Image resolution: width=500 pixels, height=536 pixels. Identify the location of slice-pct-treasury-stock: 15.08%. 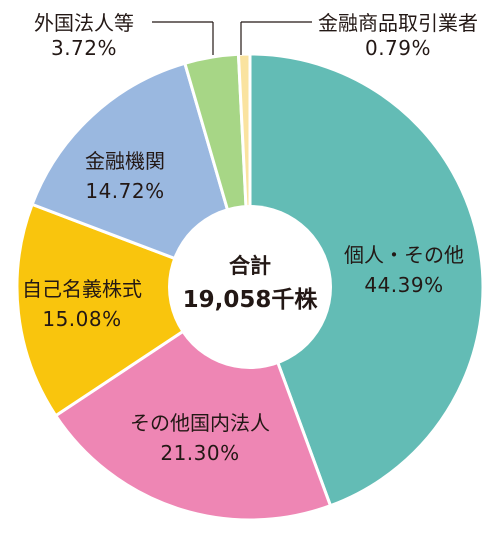
(81, 319).